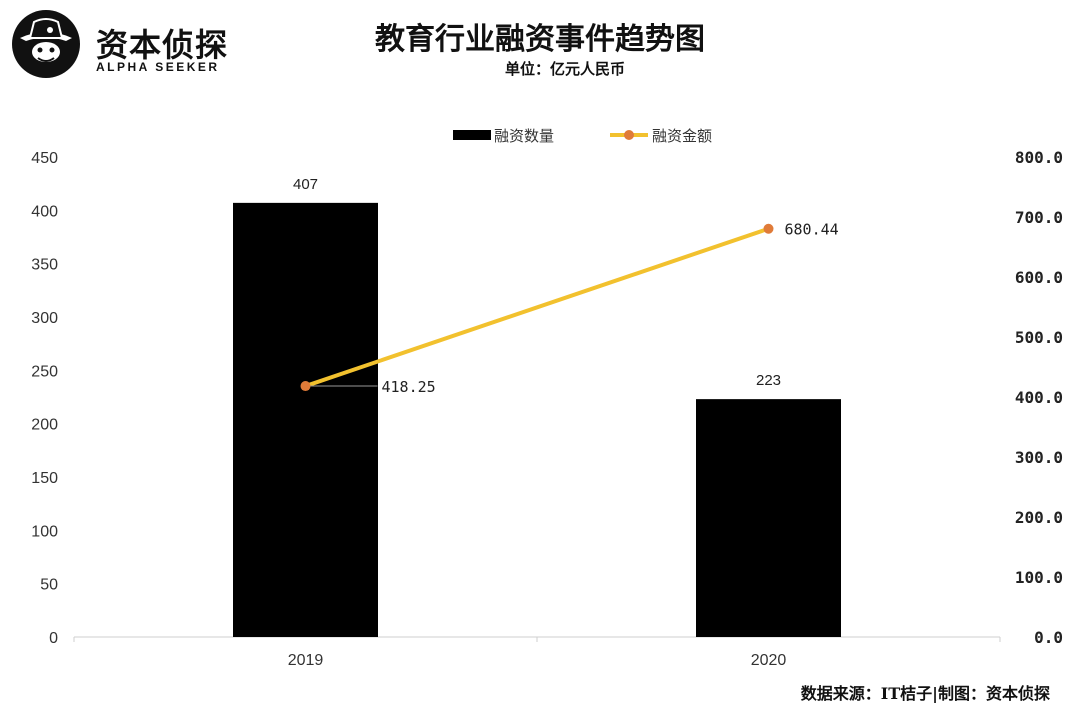 This screenshot has width=1080, height=717. I want to click on chart-title: 教育行业融资事件趋势图, so click(540, 39).